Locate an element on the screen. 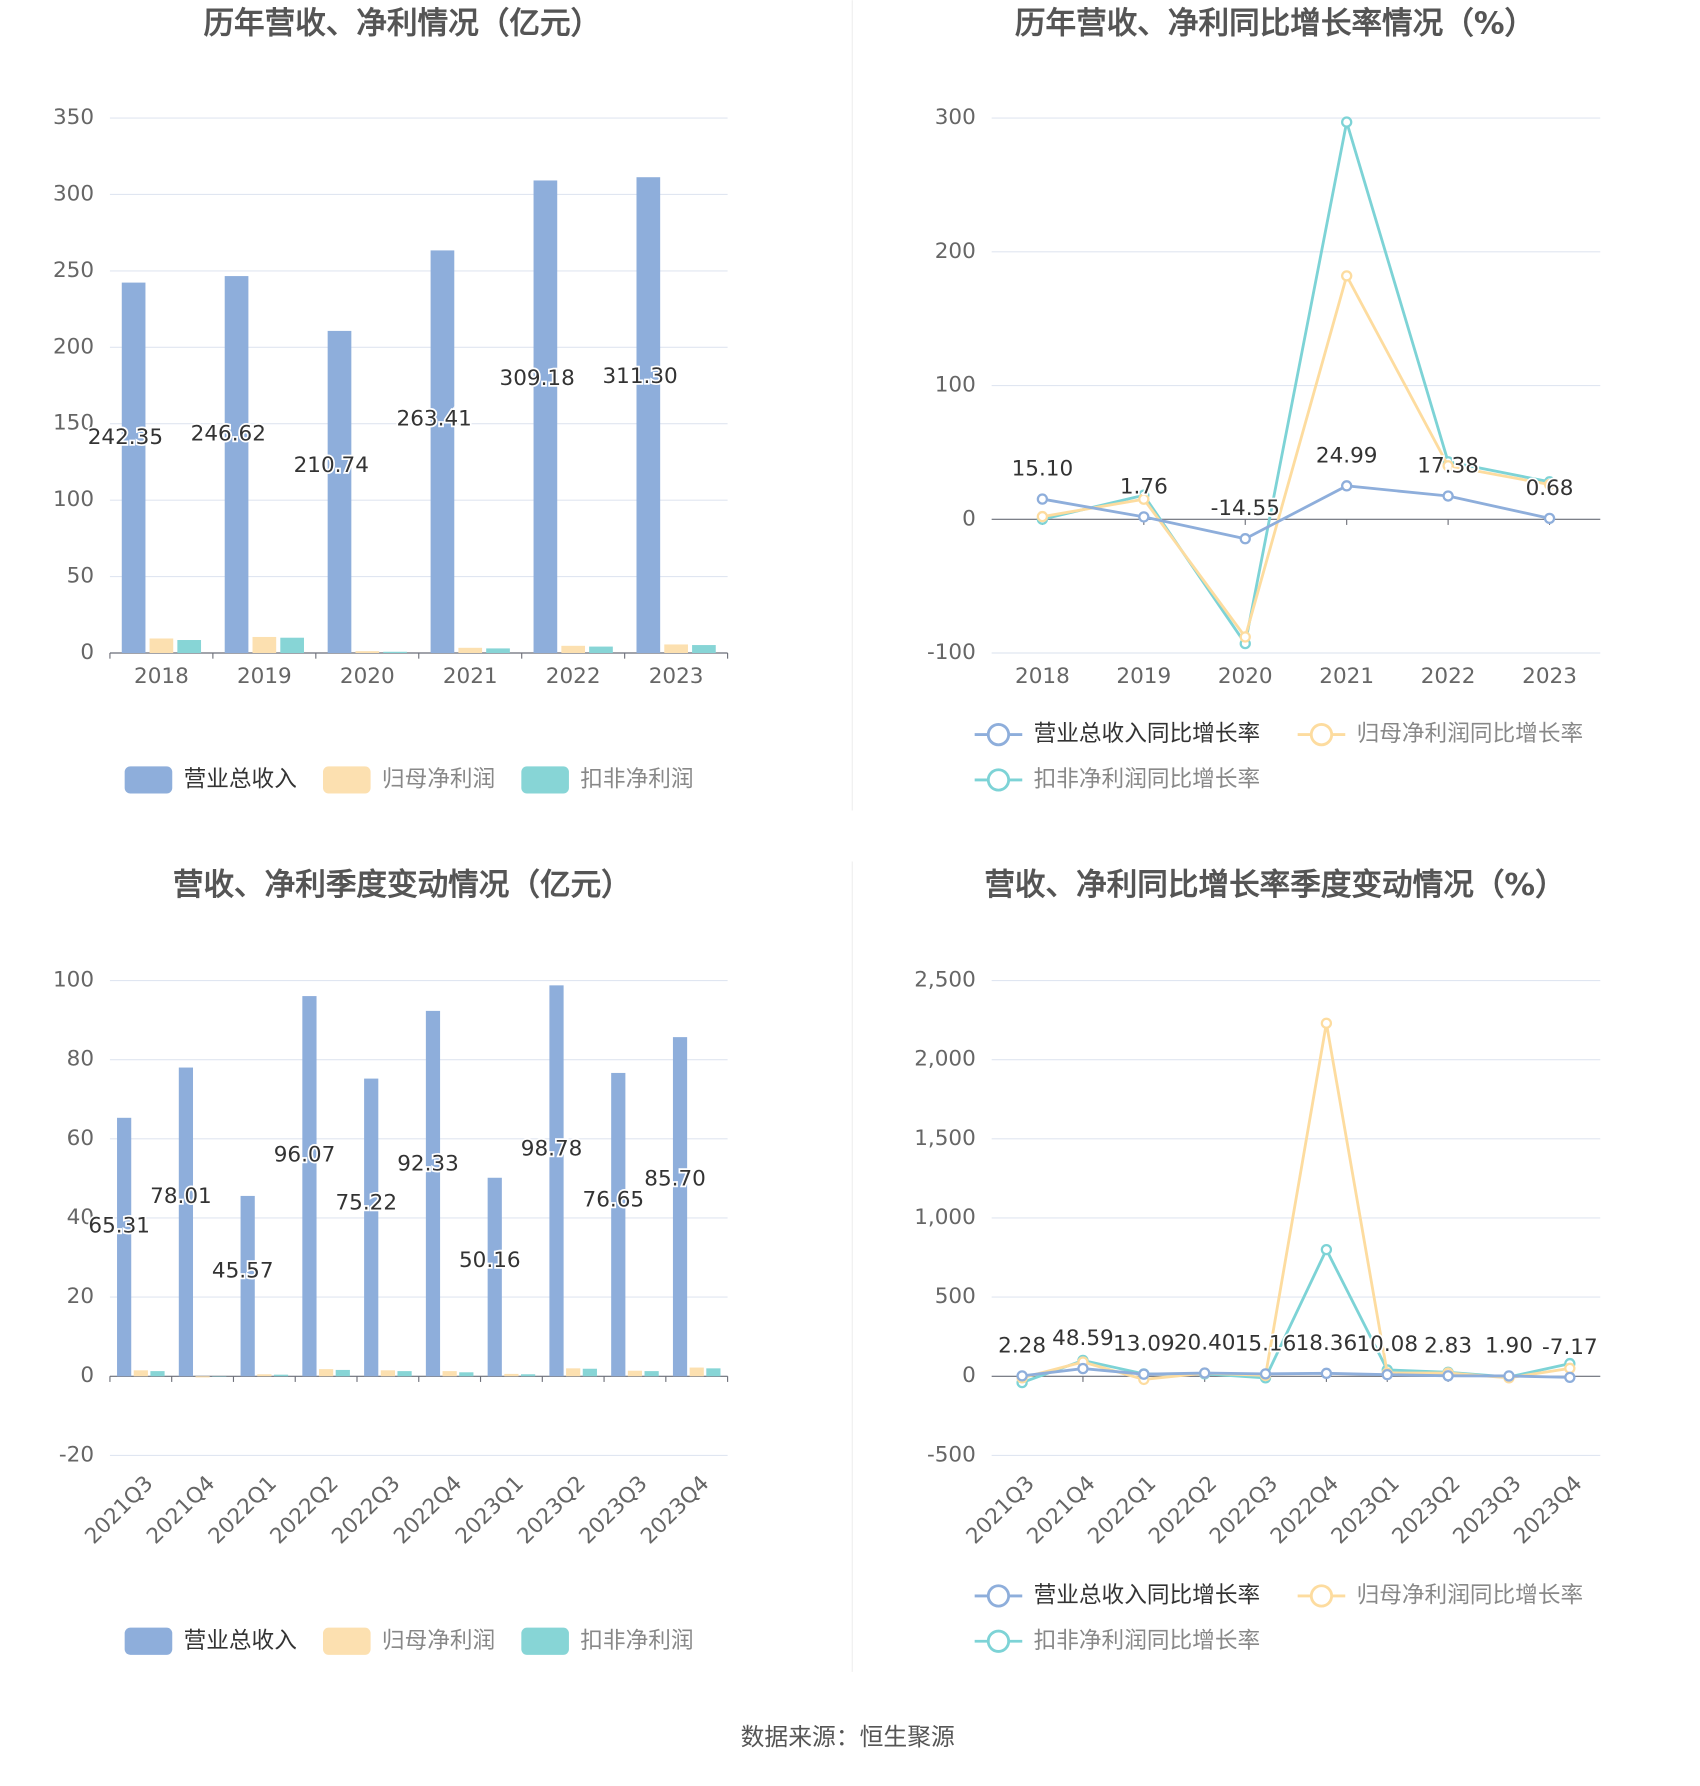 This screenshot has width=1700, height=1786. chart-title: 历年营收、净利情况（亿元） is located at coordinates (402, 24).